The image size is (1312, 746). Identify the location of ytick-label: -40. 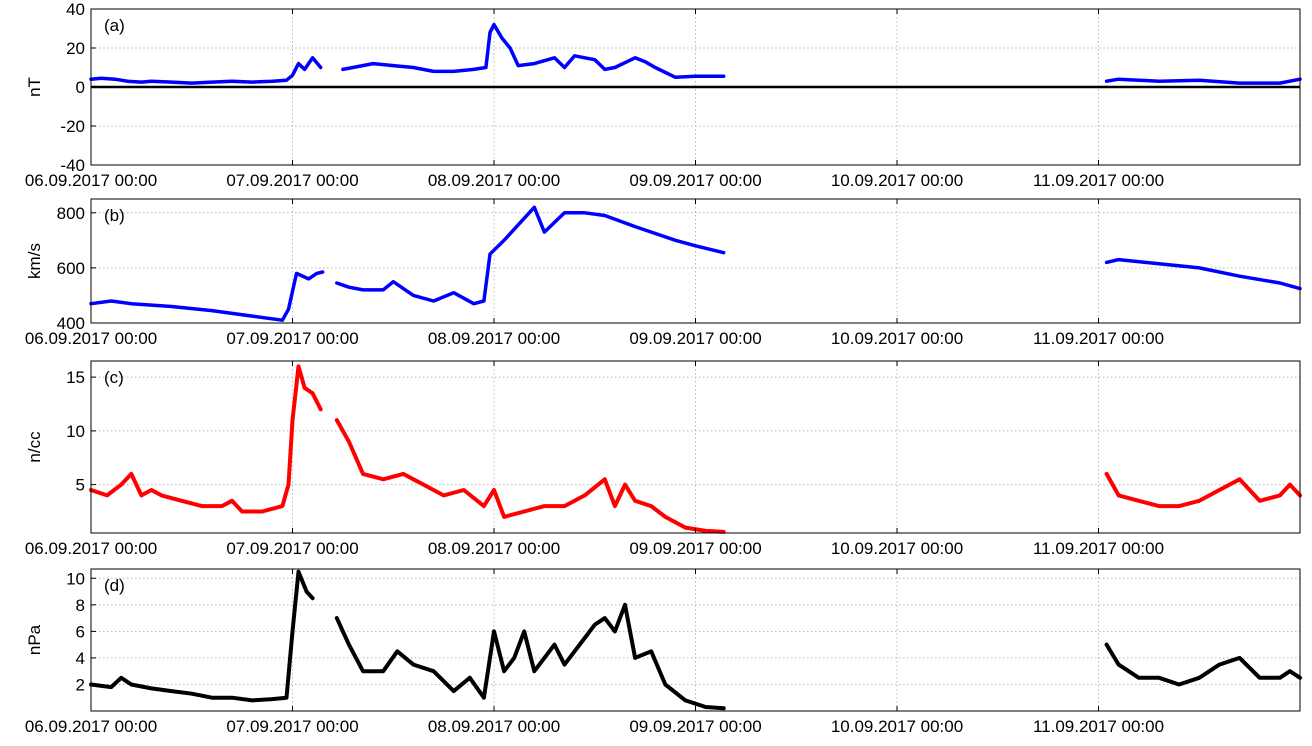
(72, 165).